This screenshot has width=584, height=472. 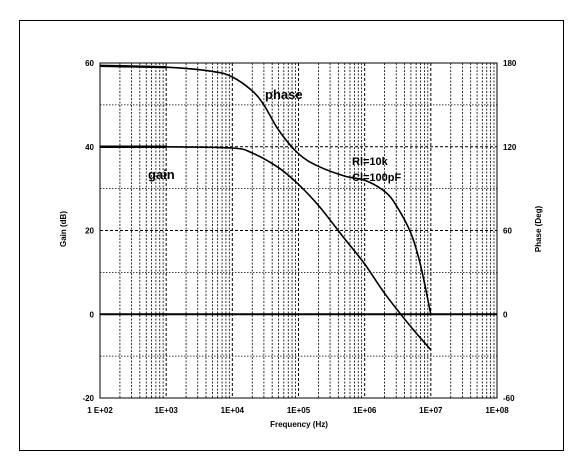 I want to click on y-axis-right-label: Phase (Deg), so click(x=538, y=229).